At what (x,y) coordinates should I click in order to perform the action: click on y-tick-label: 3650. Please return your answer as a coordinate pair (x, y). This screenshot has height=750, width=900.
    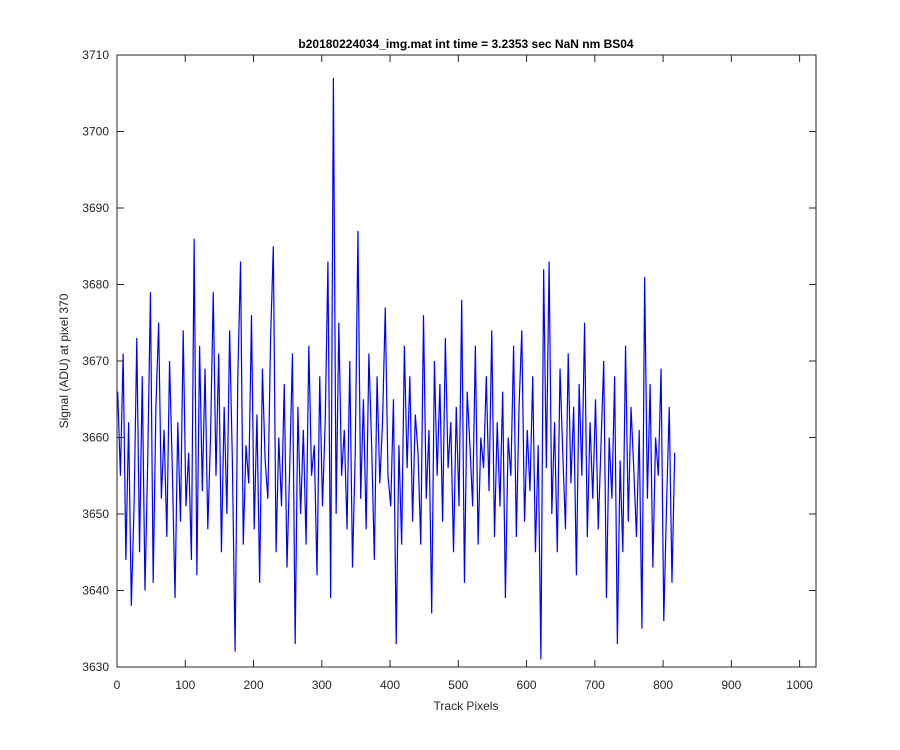
    Looking at the image, I should click on (95, 514).